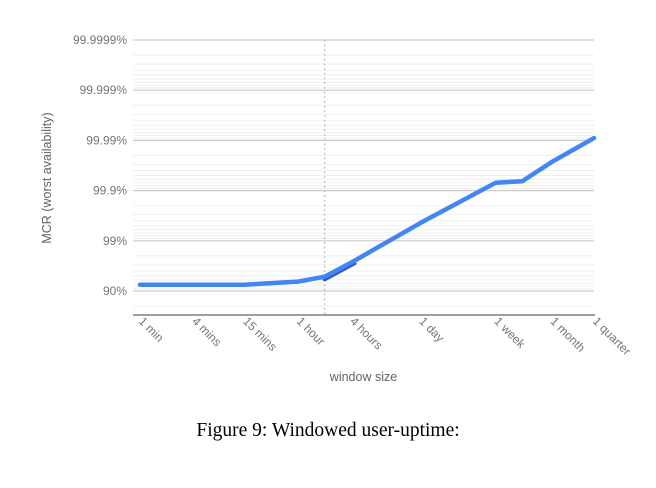  Describe the element at coordinates (363, 377) in the screenshot. I see `x-axis-title: window size` at that location.